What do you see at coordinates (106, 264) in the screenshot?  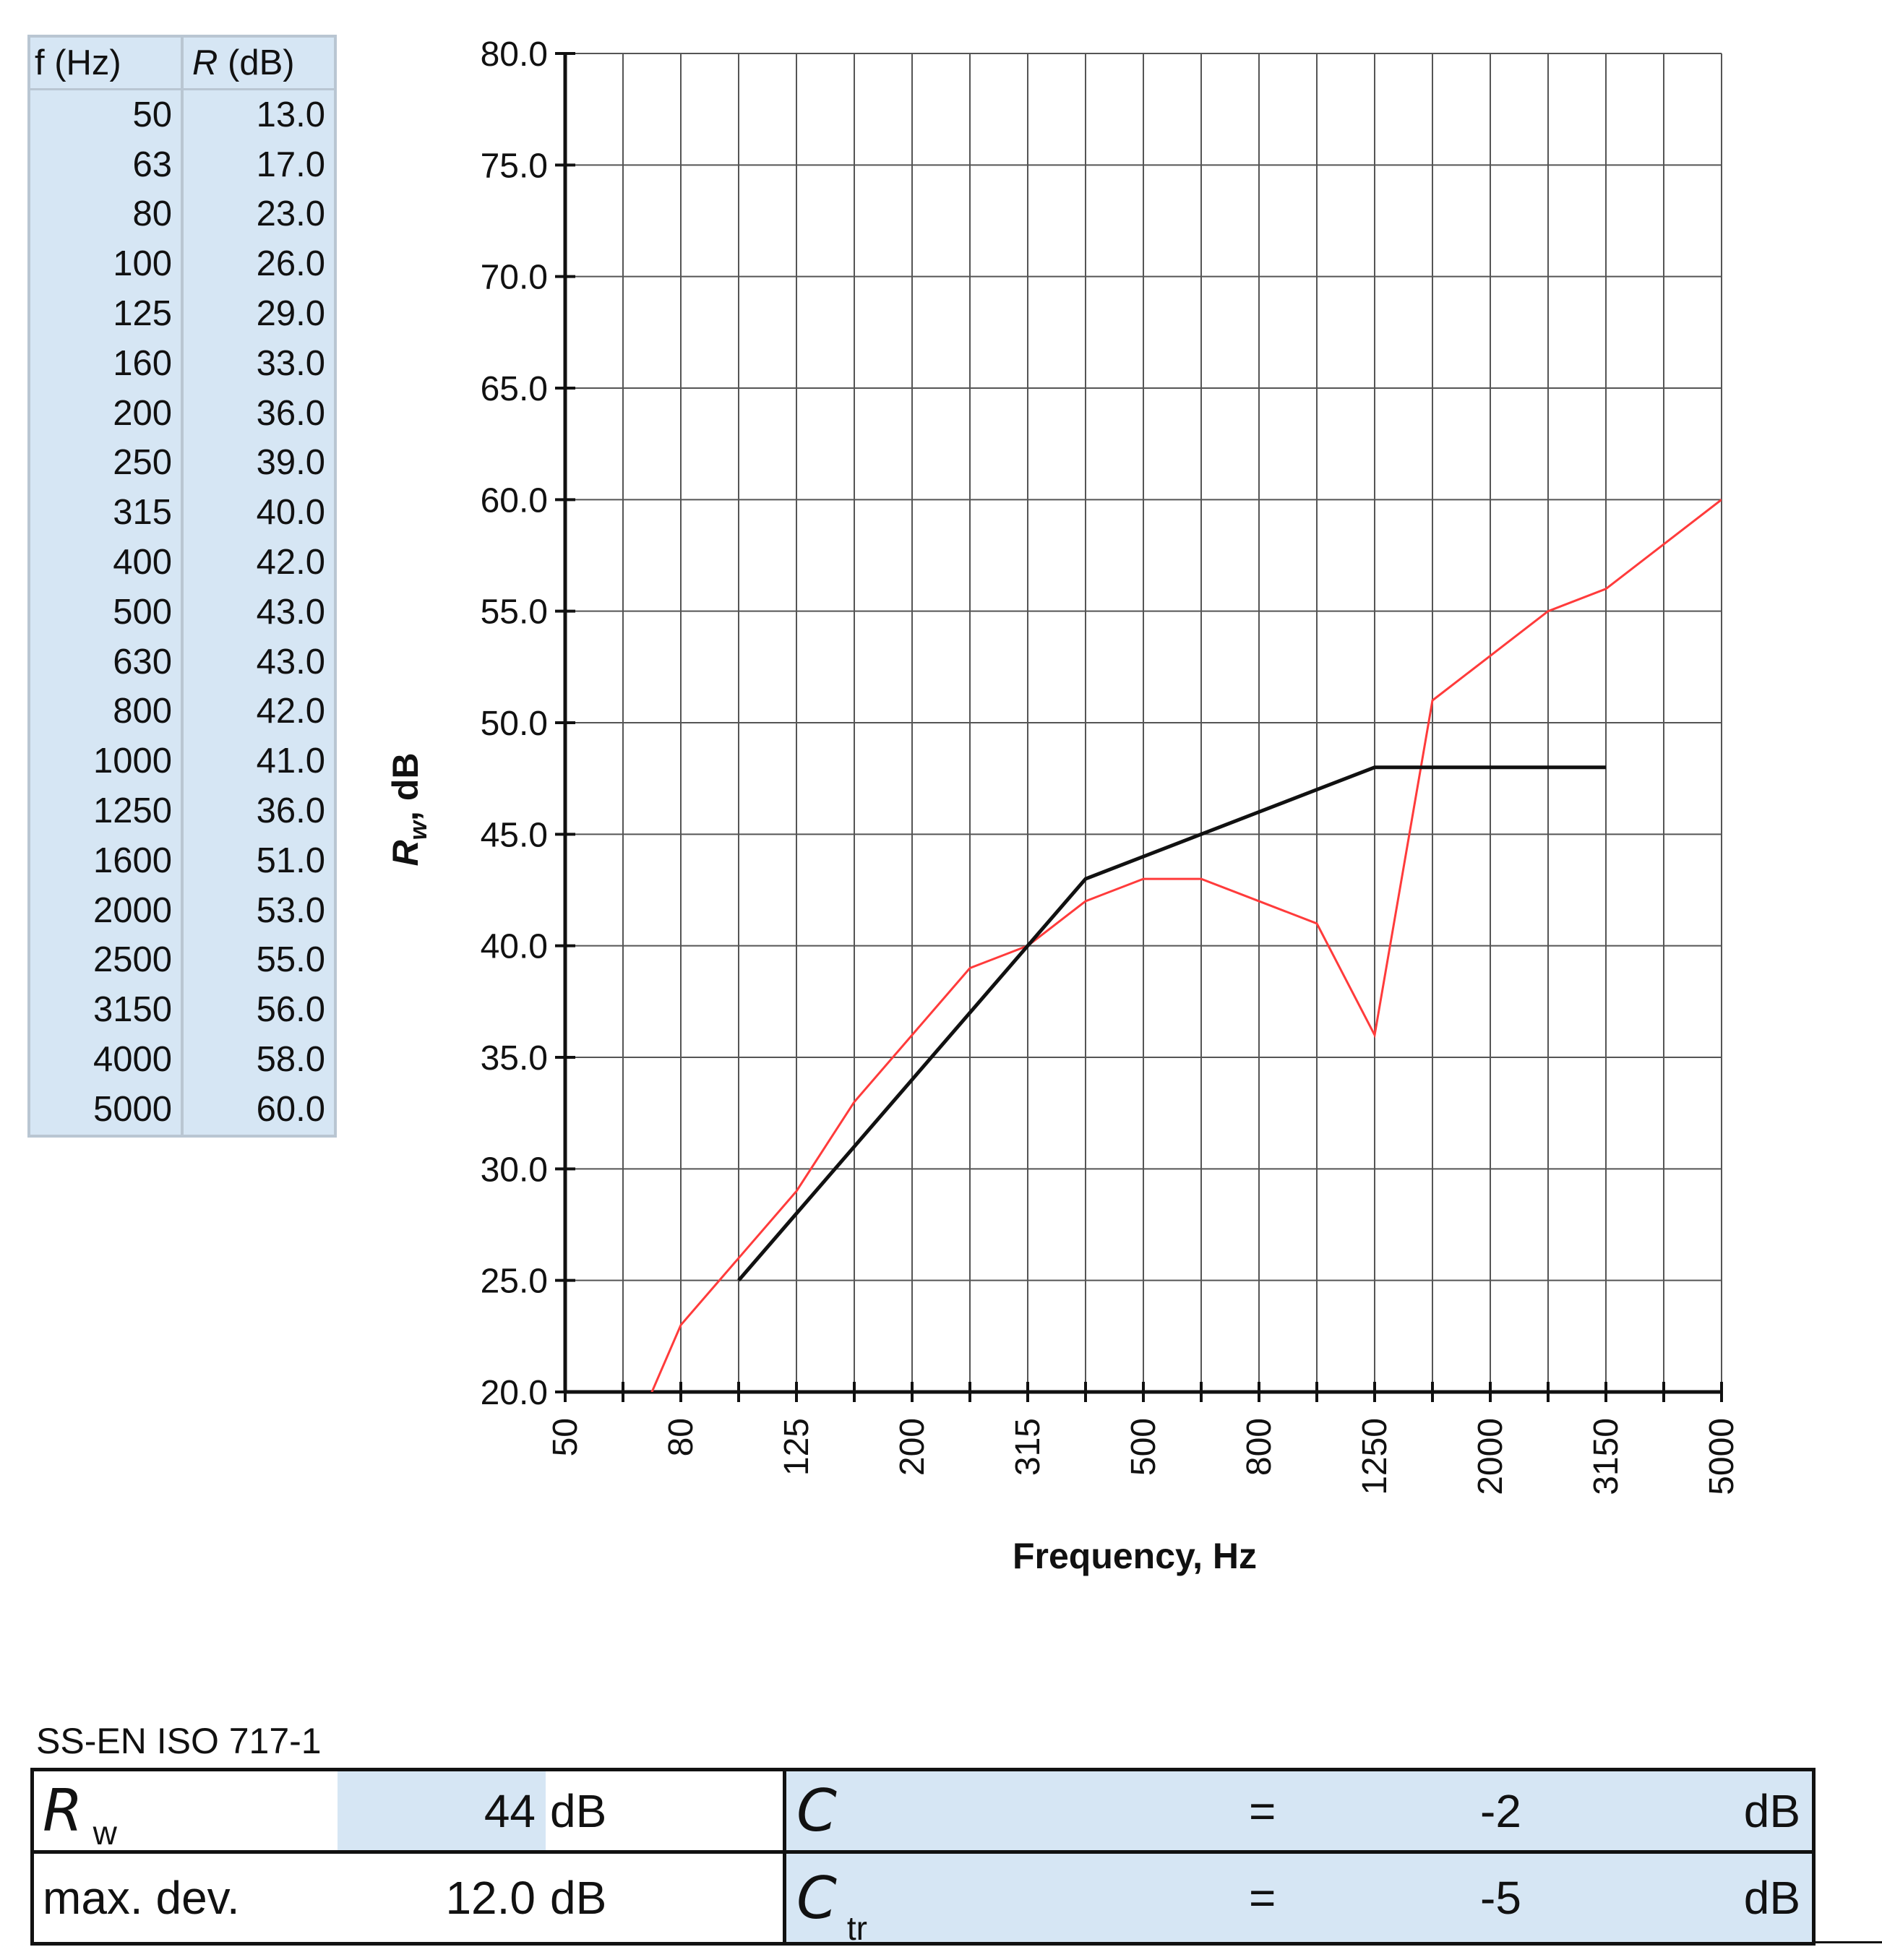 I see `frequency-cell: 100` at bounding box center [106, 264].